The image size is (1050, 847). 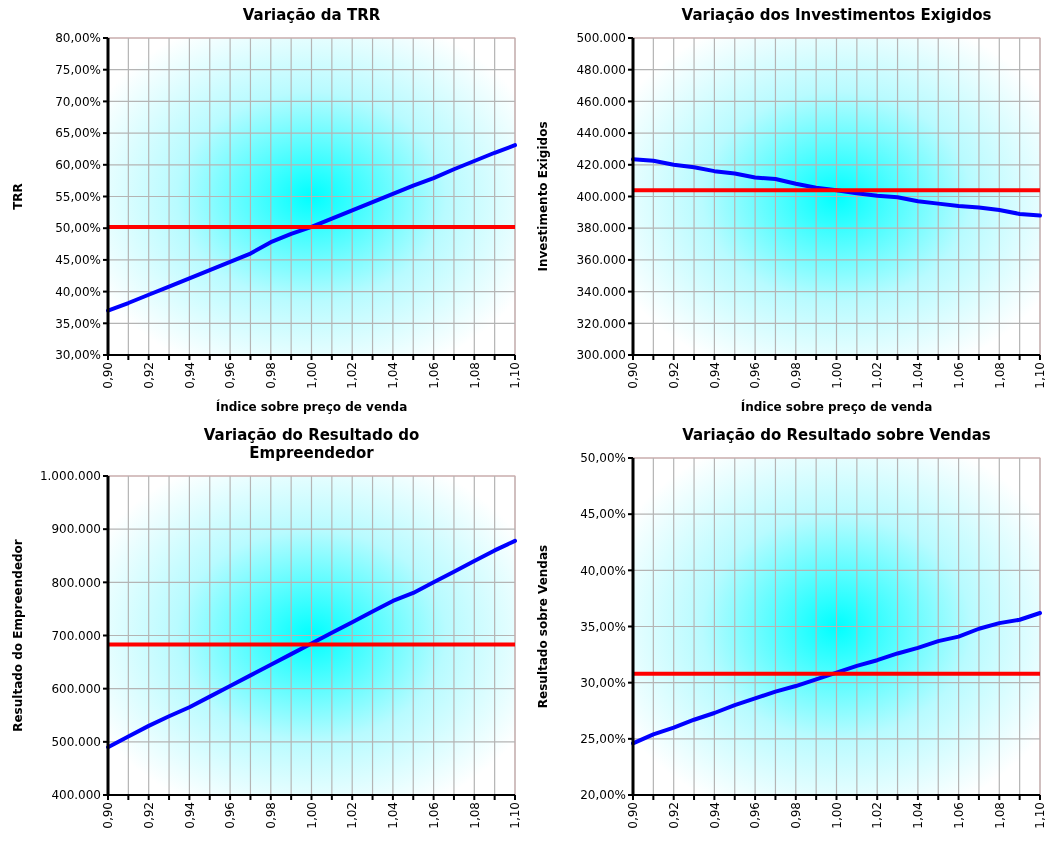 What do you see at coordinates (76, 582) in the screenshot?
I see `y-tick-label: 800.000` at bounding box center [76, 582].